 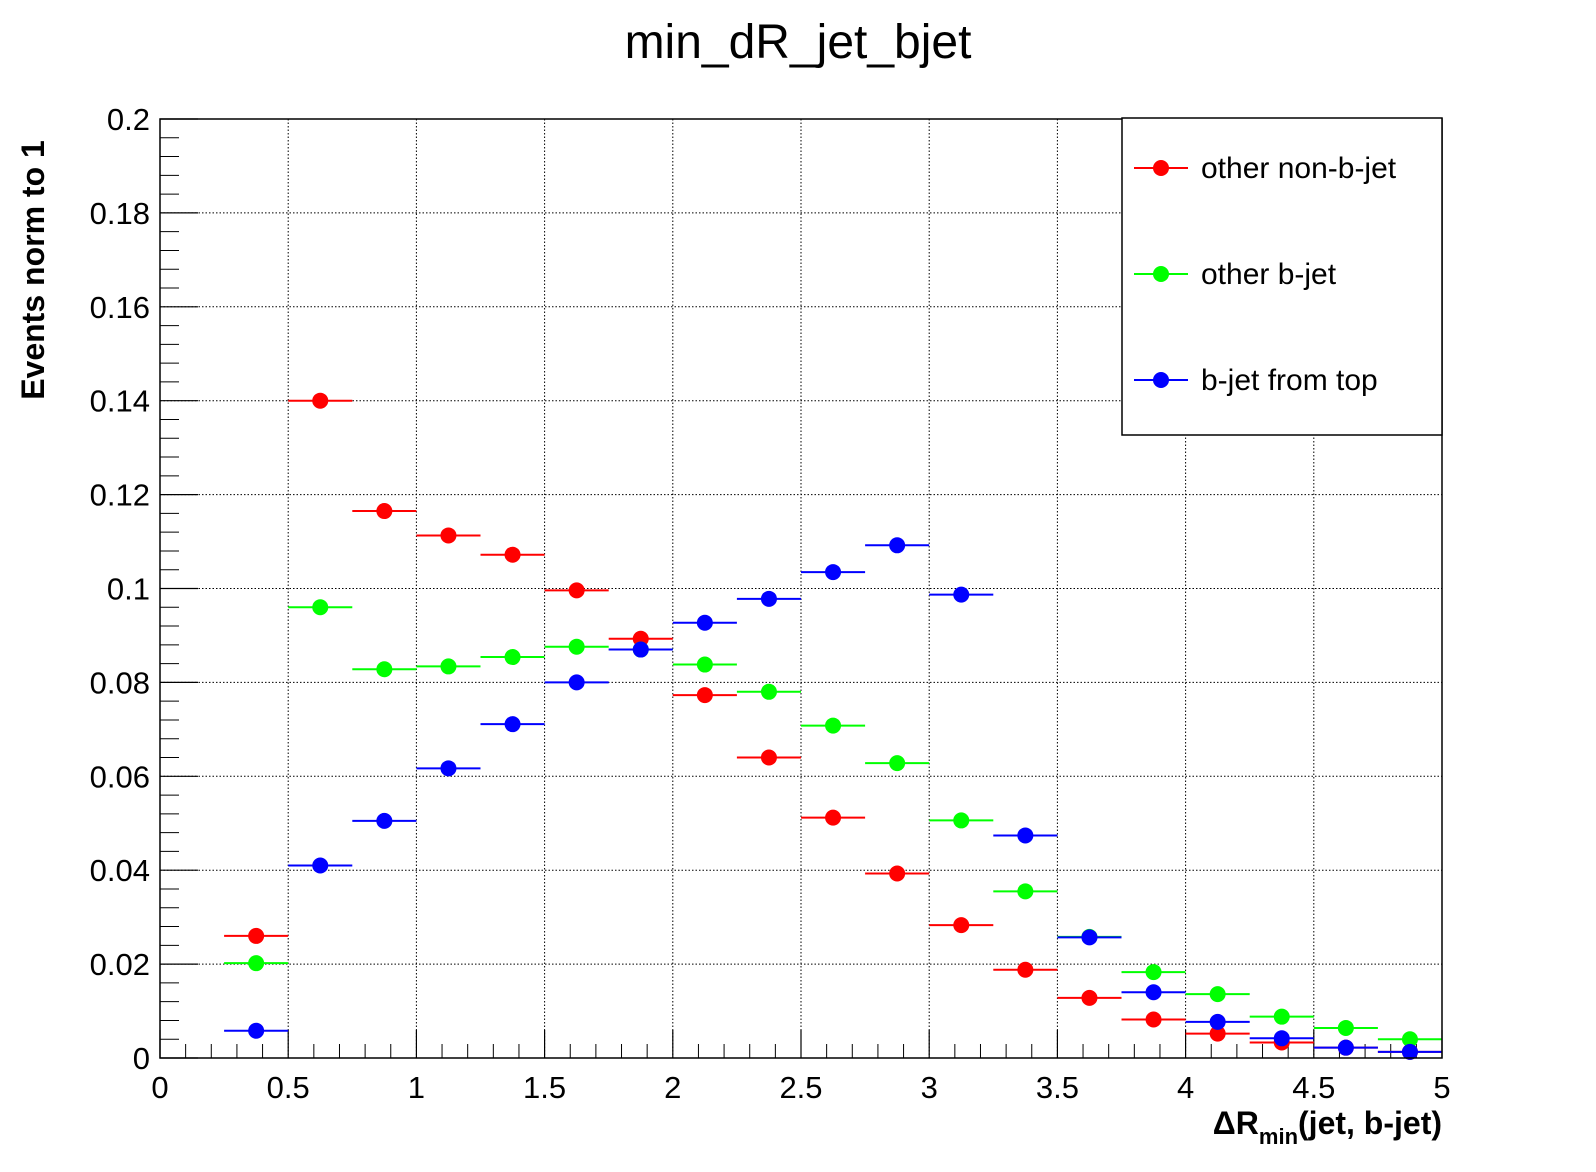 What do you see at coordinates (798, 42) in the screenshot?
I see `chart-title: min_dR_jet_bjet` at bounding box center [798, 42].